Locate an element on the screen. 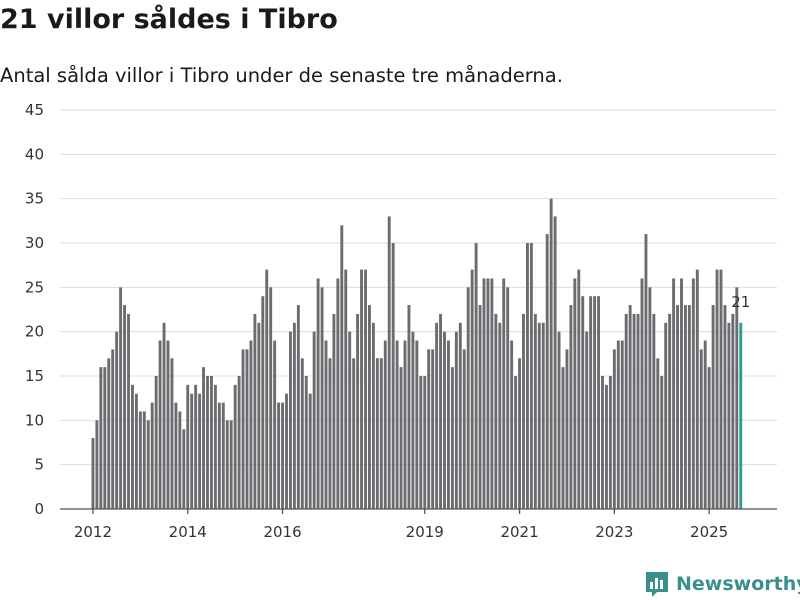 The height and width of the screenshot is (600, 800). newsworthy-logo: Newsworthy is located at coordinates (722, 584).